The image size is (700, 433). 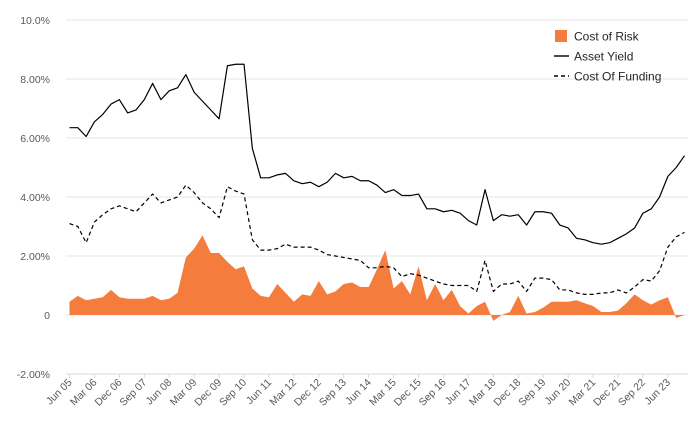 I want to click on y-tick-label: 6.00%, so click(x=35, y=139).